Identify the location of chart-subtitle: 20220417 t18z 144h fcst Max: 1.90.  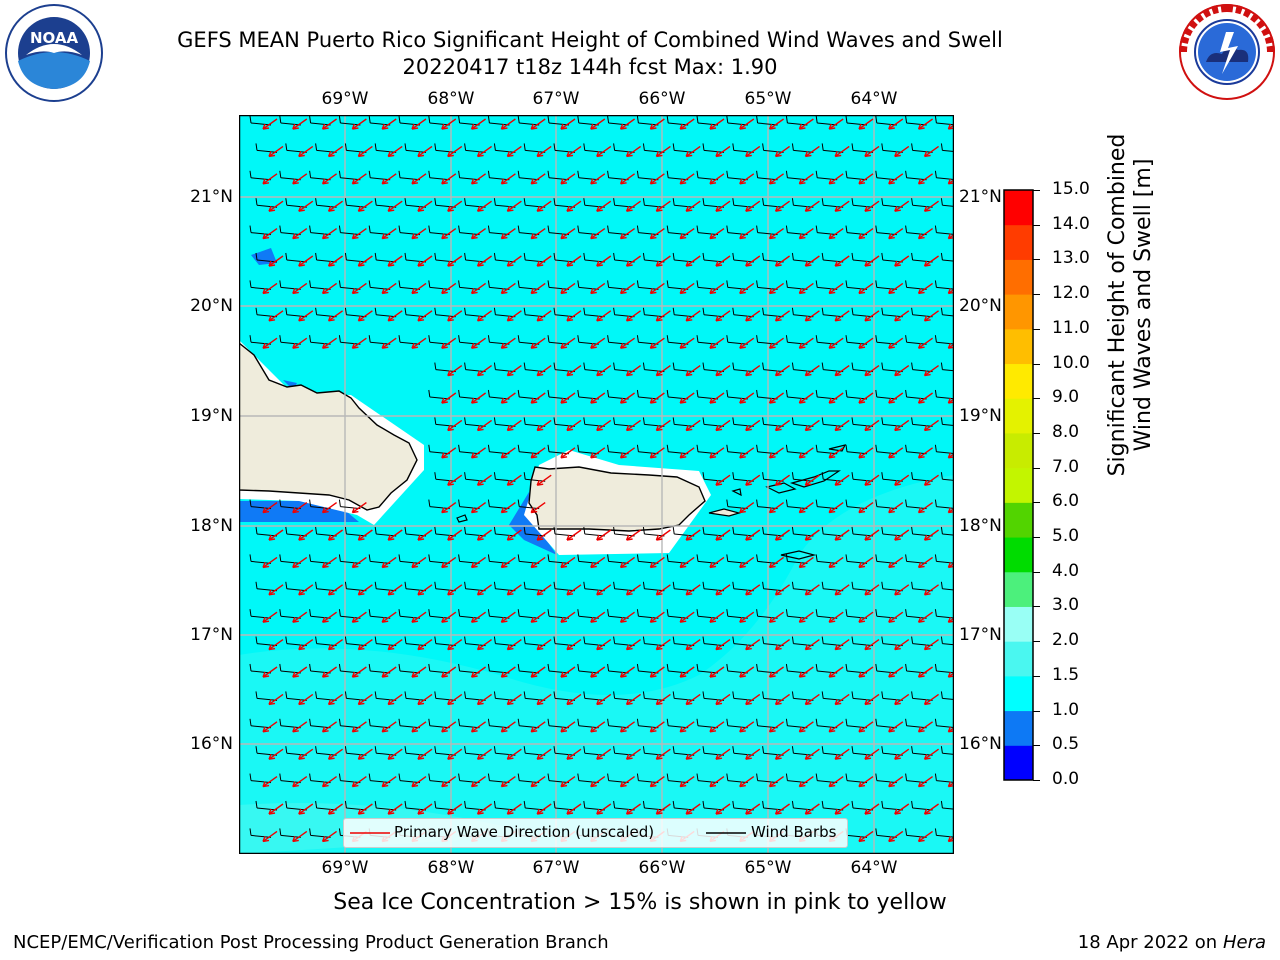
(590, 67).